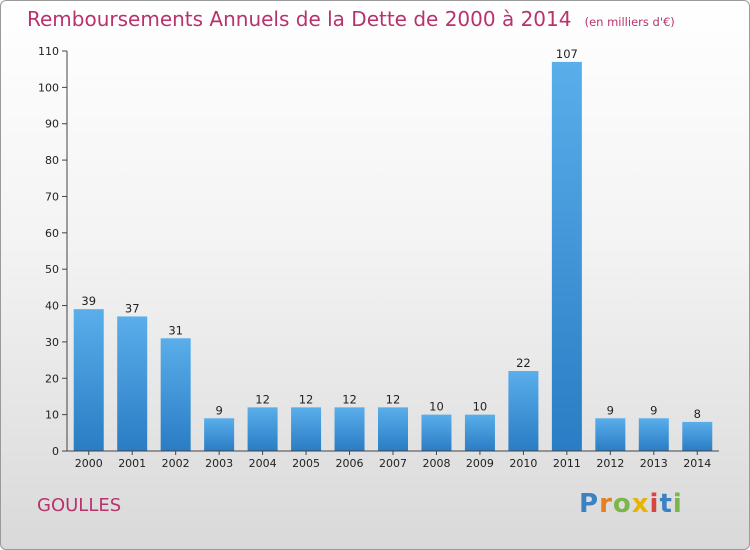 The image size is (750, 550). I want to click on proxiti-logo: Proxiti, so click(631, 504).